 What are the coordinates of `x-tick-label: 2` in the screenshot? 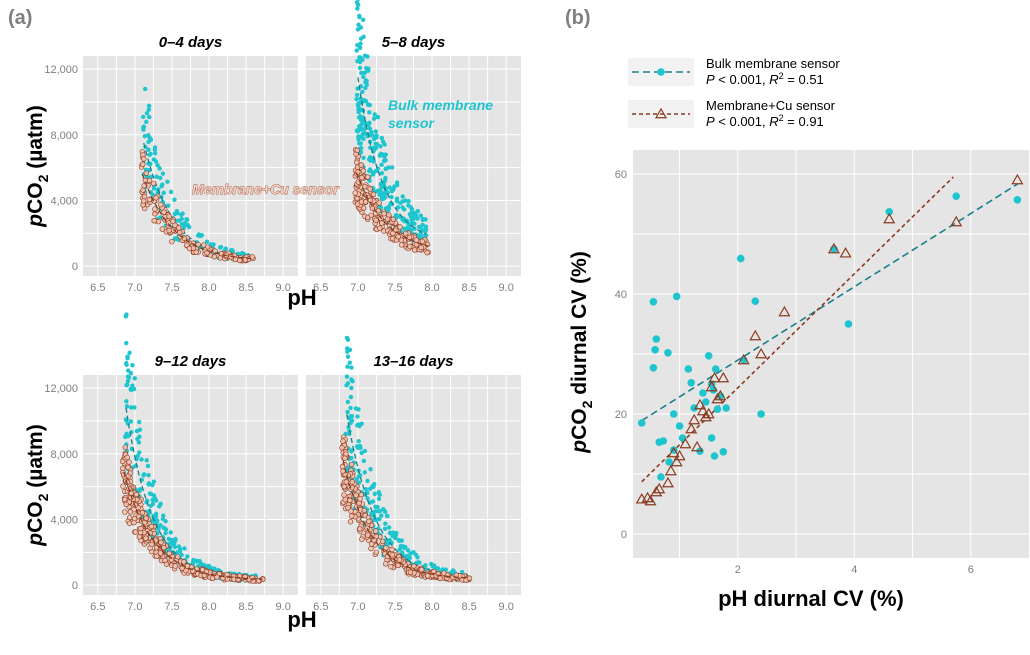 It's located at (738, 570).